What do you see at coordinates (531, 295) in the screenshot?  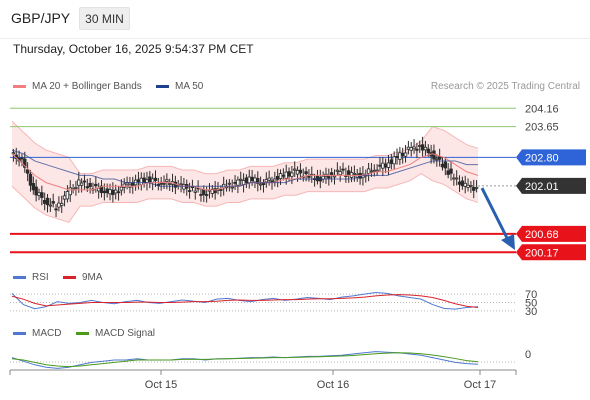 I see `rsi-tick-70: 70` at bounding box center [531, 295].